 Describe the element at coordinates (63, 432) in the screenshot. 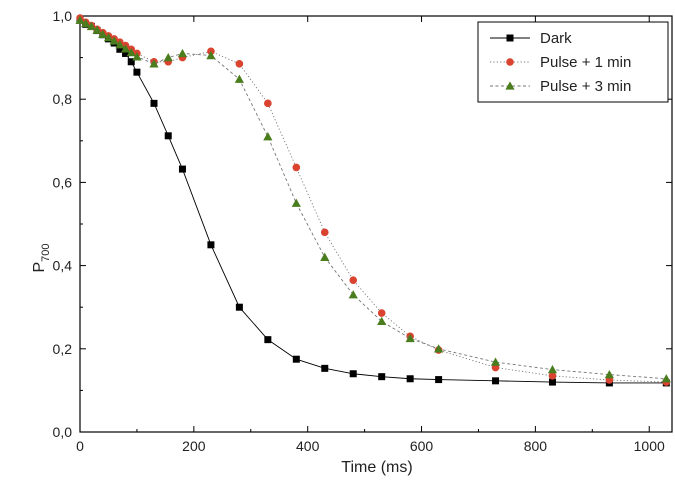

I see `y-tick-label: 0,0` at that location.